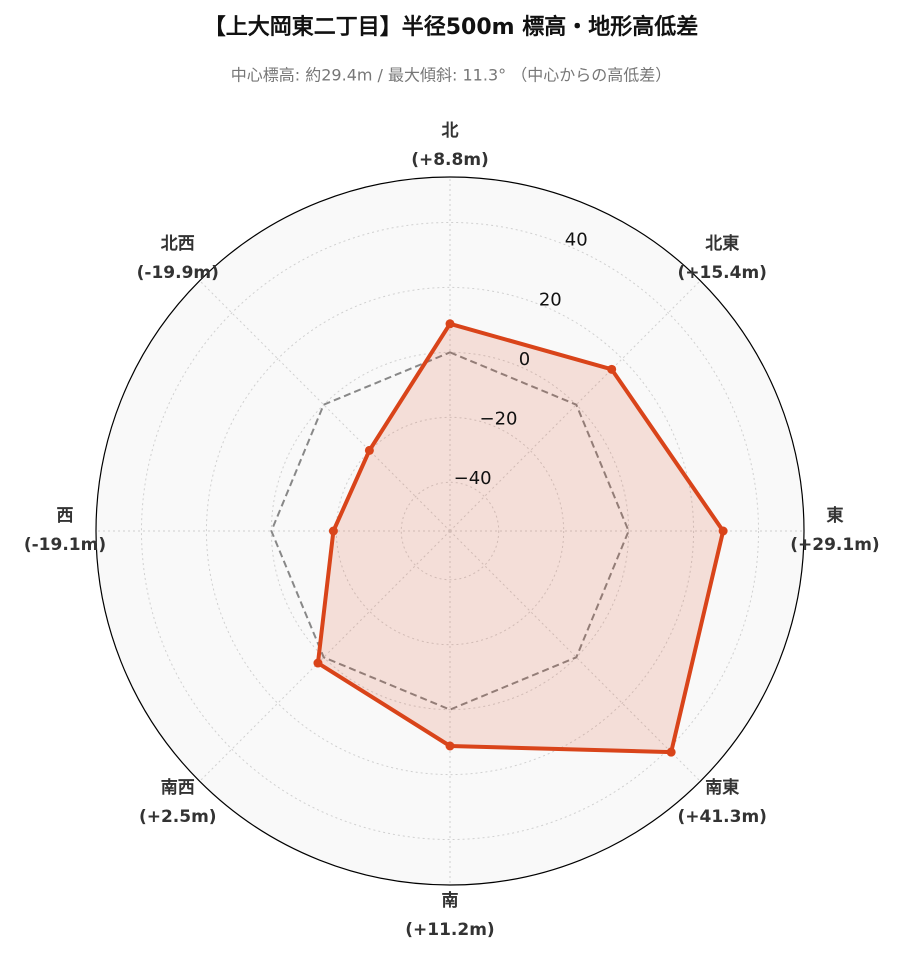 The image size is (903, 962). What do you see at coordinates (722, 273) in the screenshot?
I see `value-label: (+15.4m)` at bounding box center [722, 273].